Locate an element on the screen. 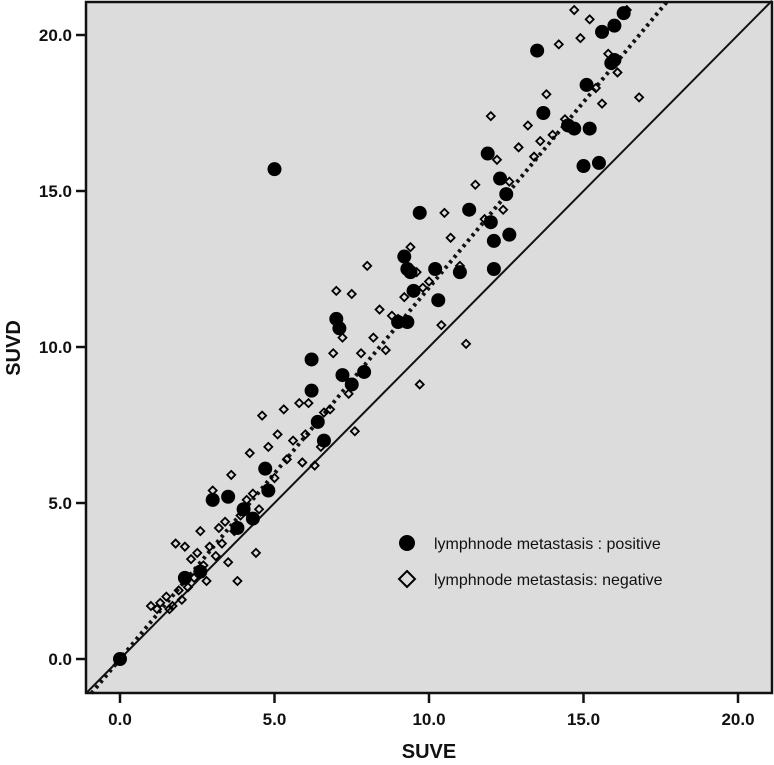 Image resolution: width=774 pixels, height=765 pixels. legend-open-diamond-icon is located at coordinates (407, 579).